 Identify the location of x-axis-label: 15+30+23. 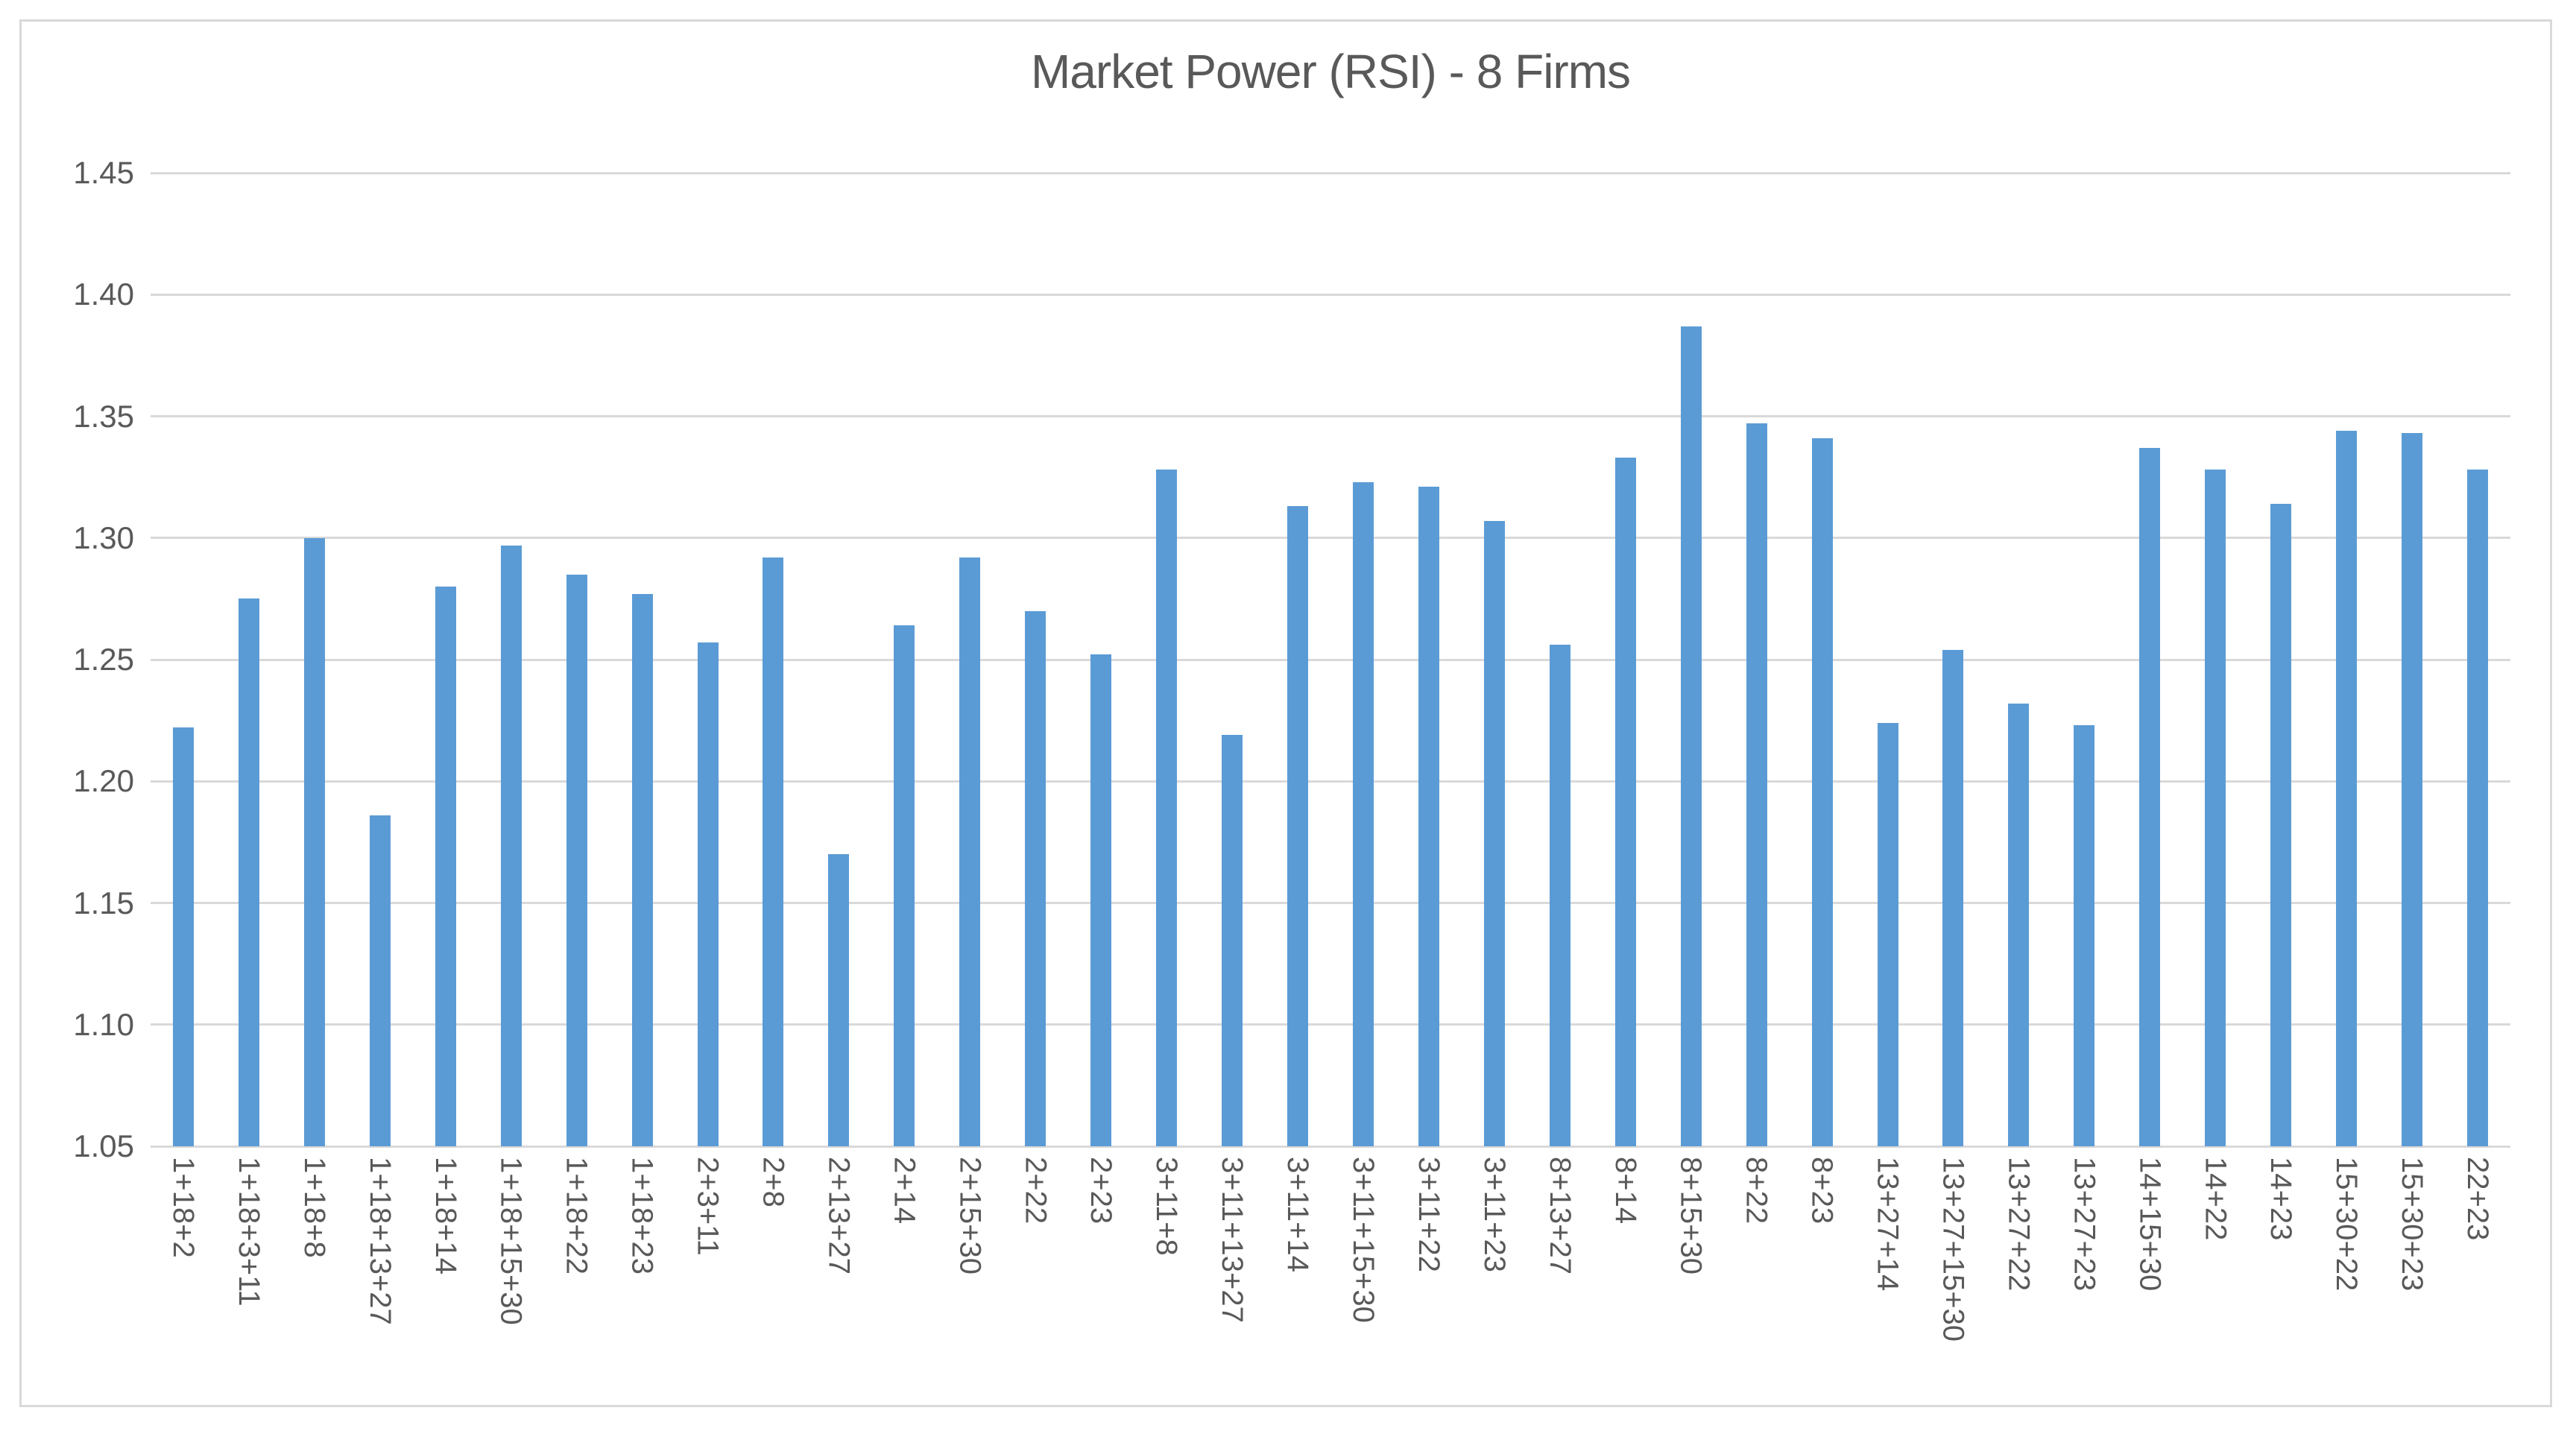
(2412, 1225).